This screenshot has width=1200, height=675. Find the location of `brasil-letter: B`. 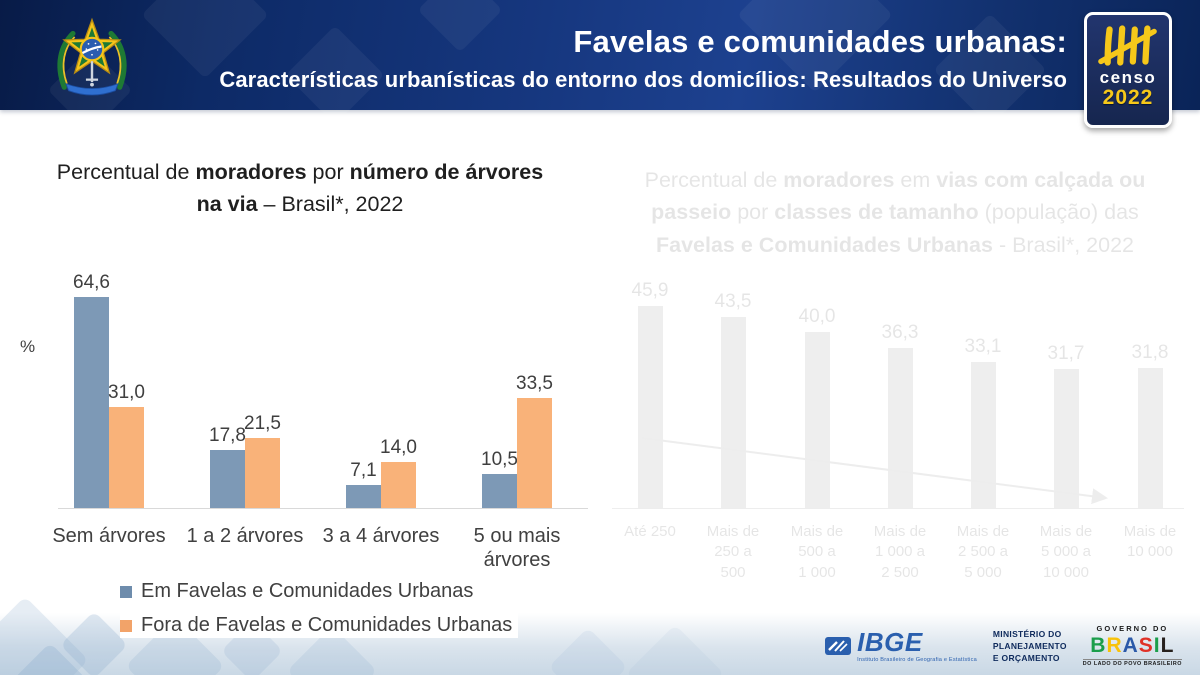

brasil-letter: B is located at coordinates (1098, 645).